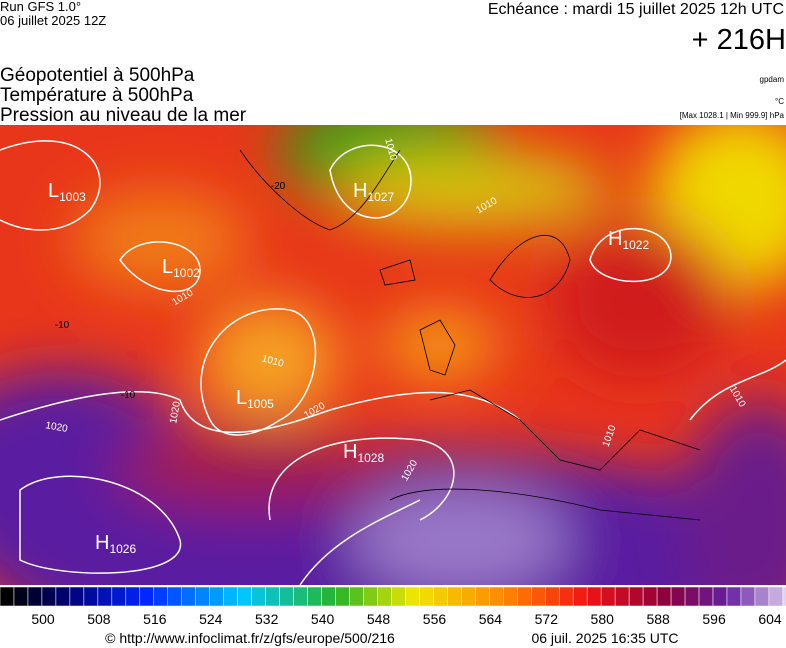 This screenshot has height=648, width=786. I want to click on center-value: 1026, so click(122, 549).